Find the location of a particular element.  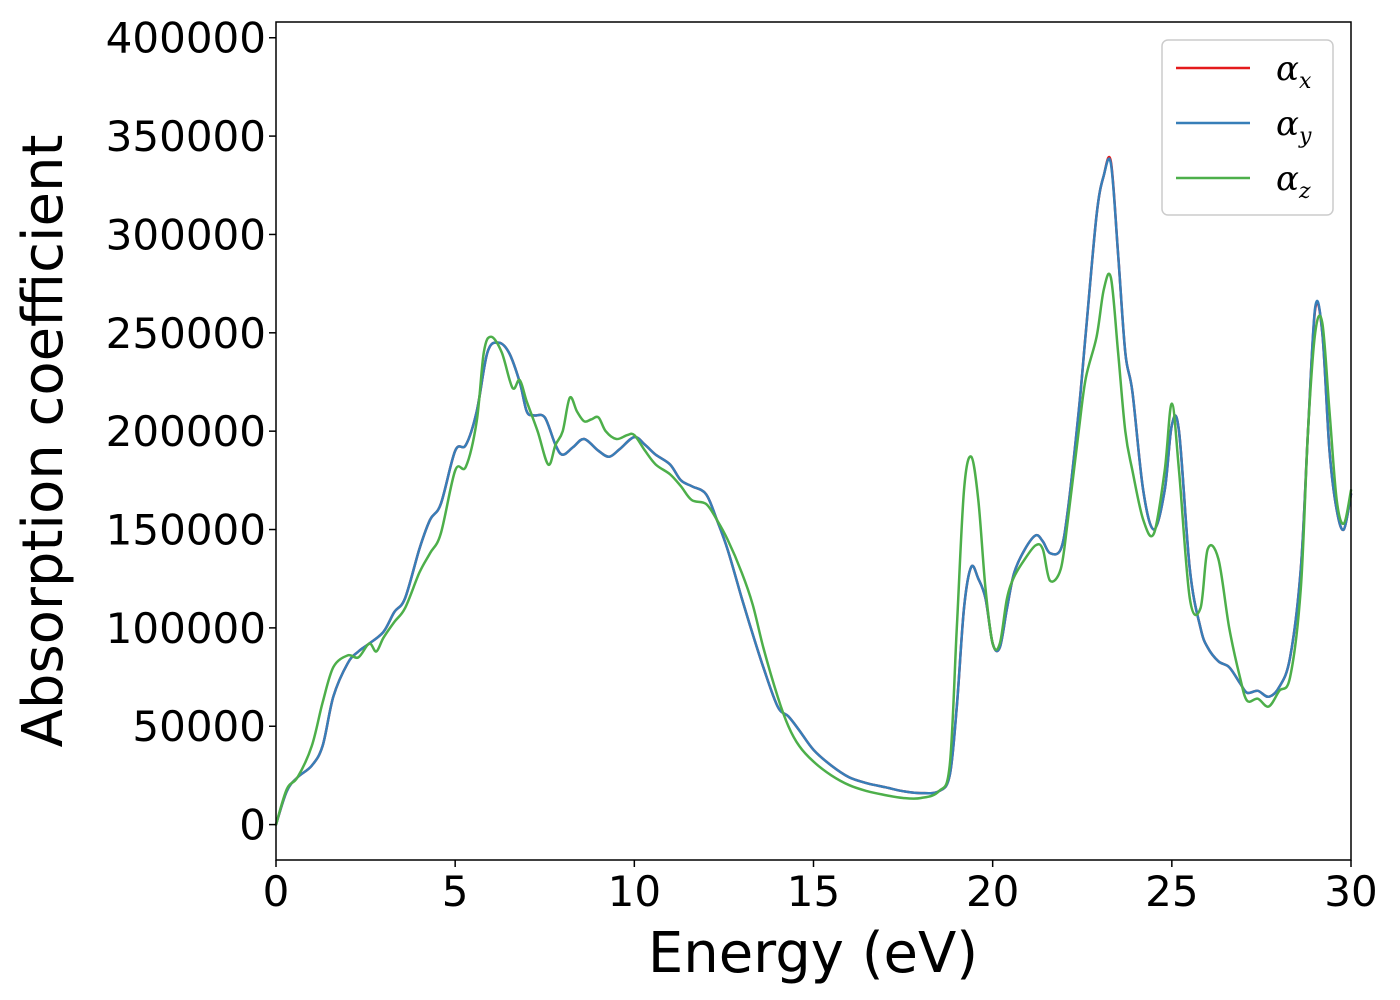

y-tick-label: 300000 is located at coordinates (186, 234).